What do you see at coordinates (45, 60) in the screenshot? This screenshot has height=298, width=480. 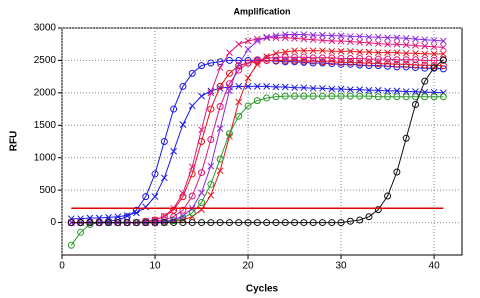 I see `y-tick-label: 2500` at bounding box center [45, 60].